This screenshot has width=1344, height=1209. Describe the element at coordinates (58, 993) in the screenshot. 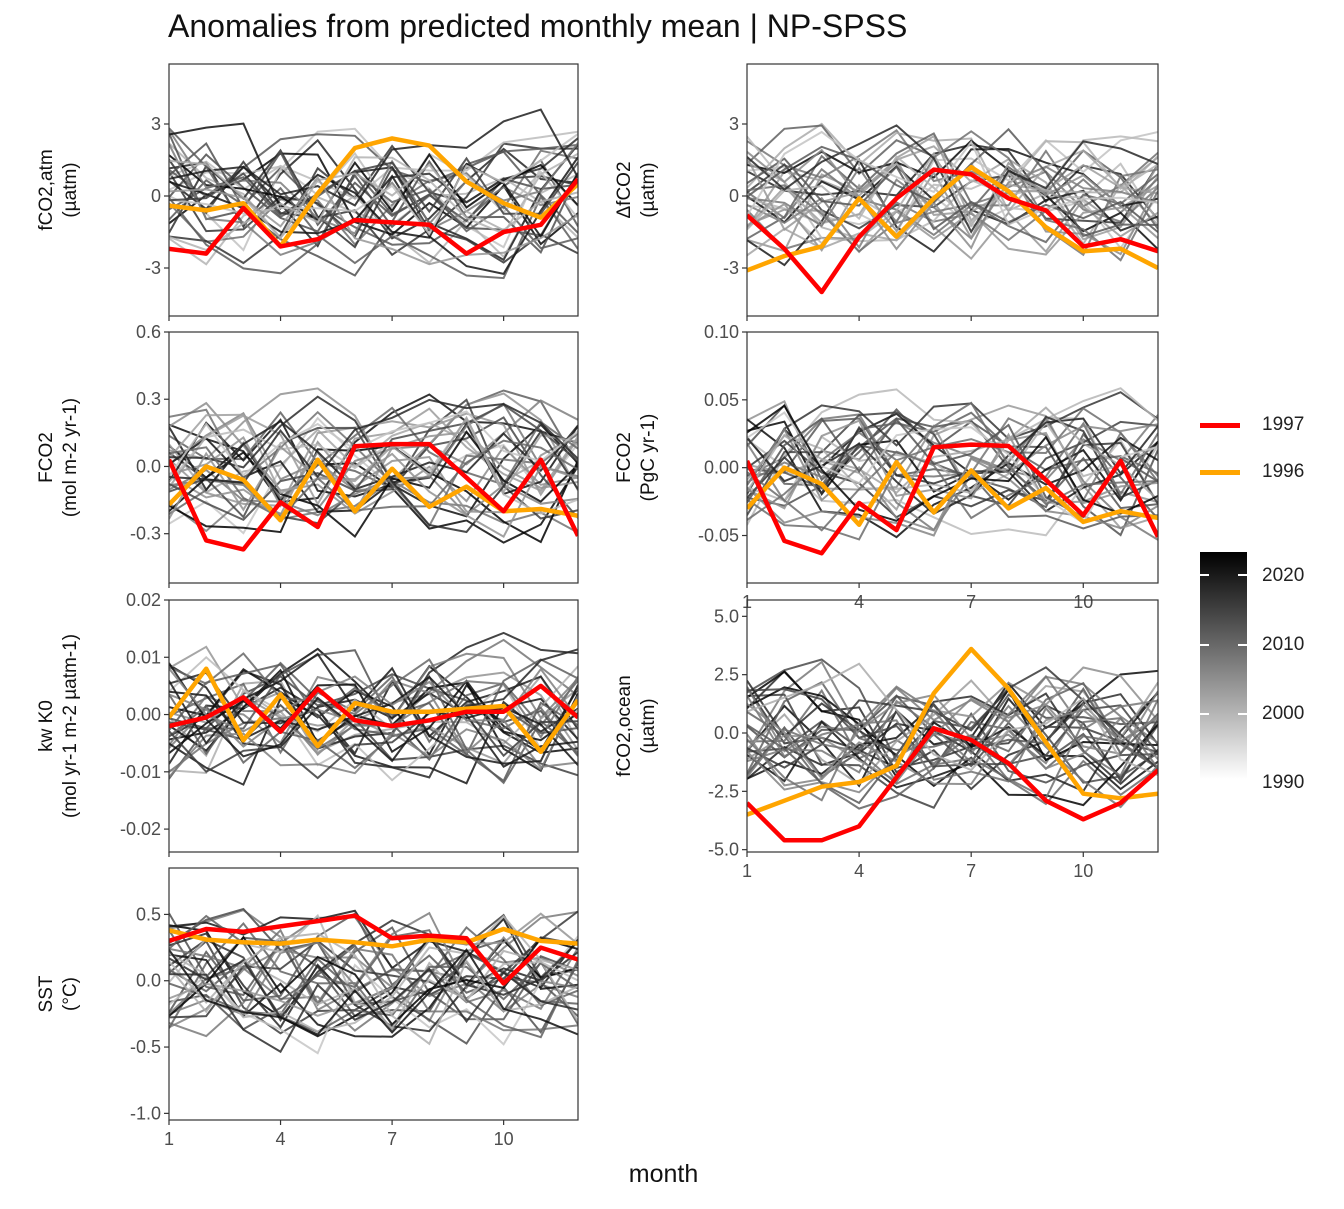

I see `y-axis-label: SST (°C)` at that location.